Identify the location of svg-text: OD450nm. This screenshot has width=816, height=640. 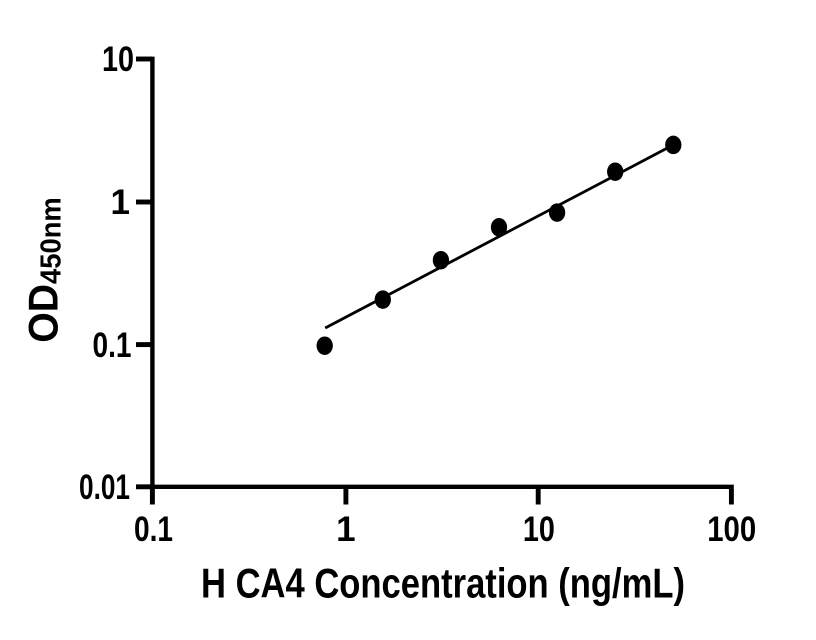
(43, 270).